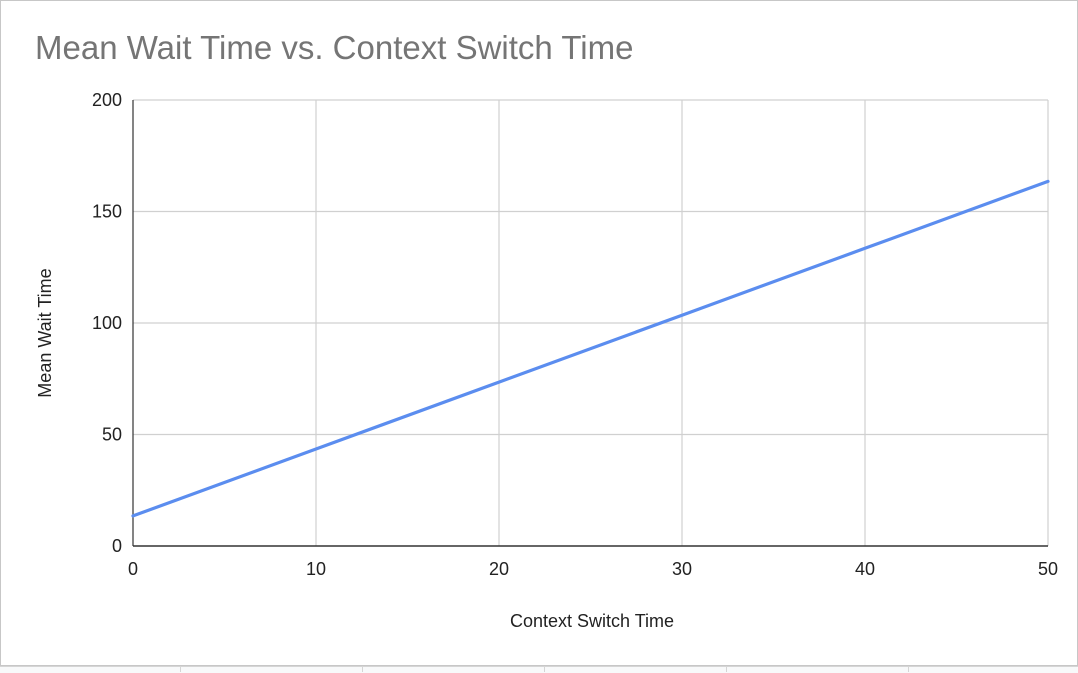  Describe the element at coordinates (539, 669) in the screenshot. I see `sheet-strip` at that location.